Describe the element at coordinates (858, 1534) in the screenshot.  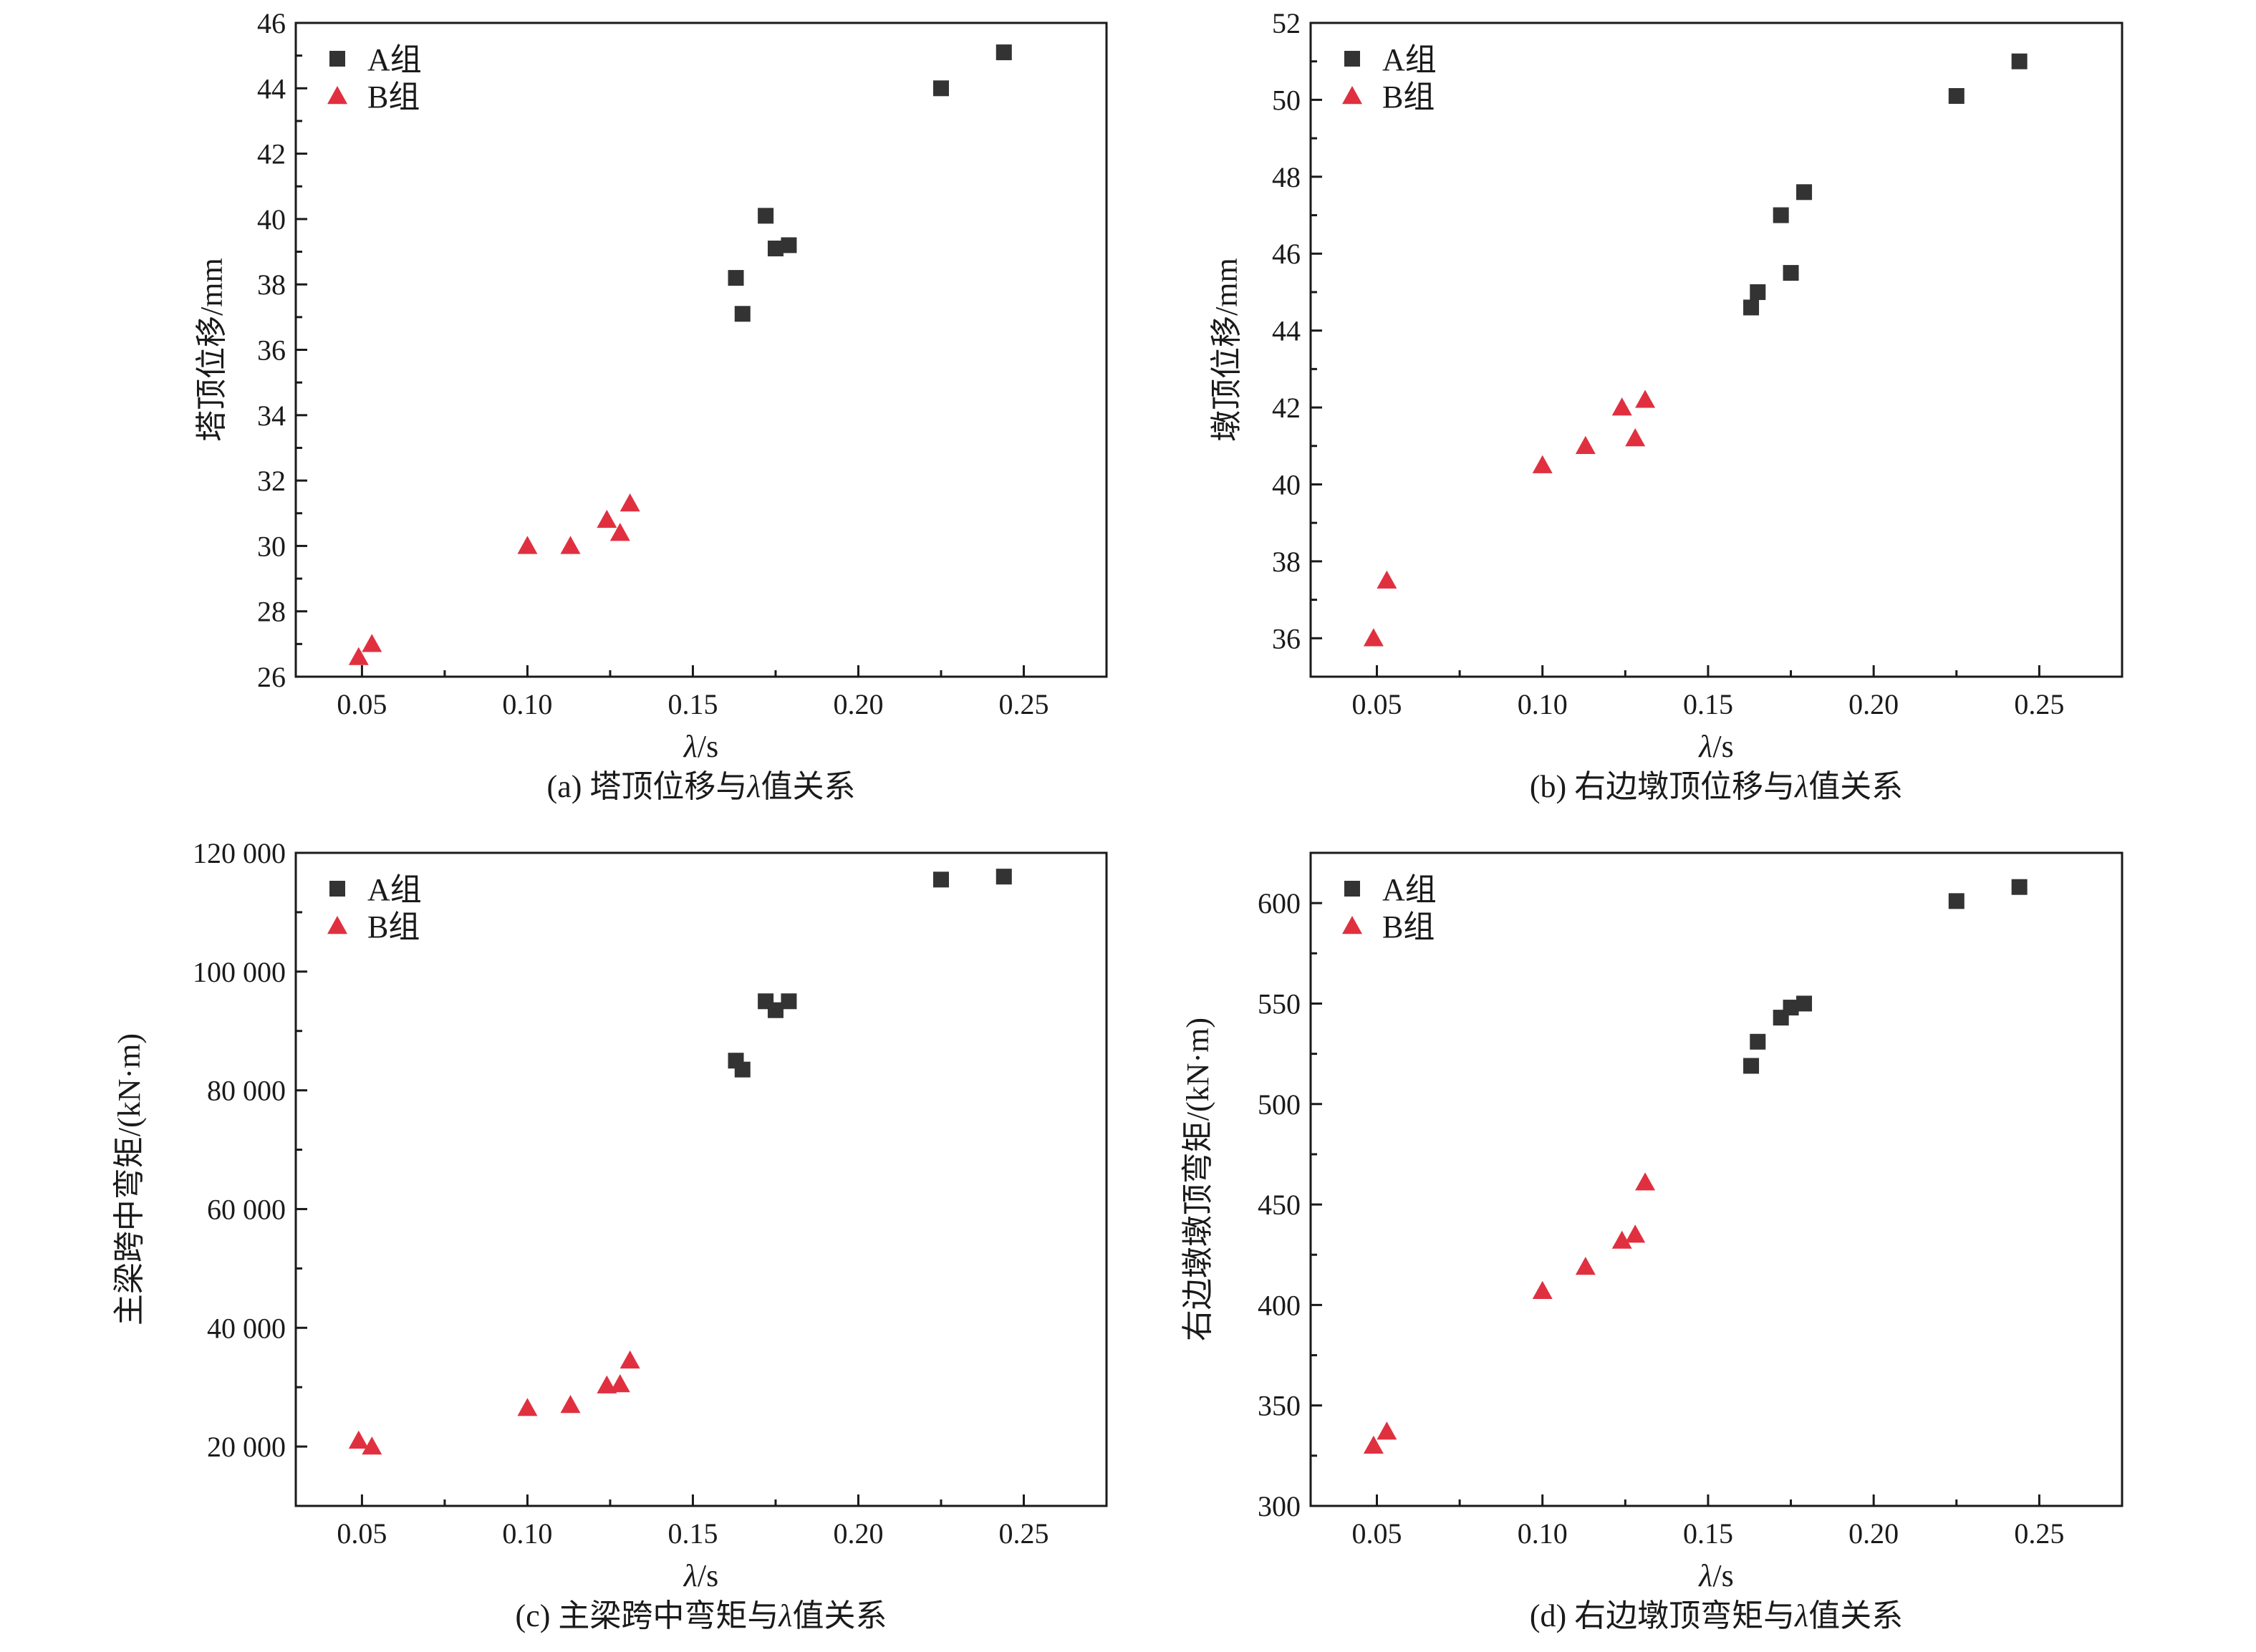
I see `x-tick-label: 0.20` at that location.